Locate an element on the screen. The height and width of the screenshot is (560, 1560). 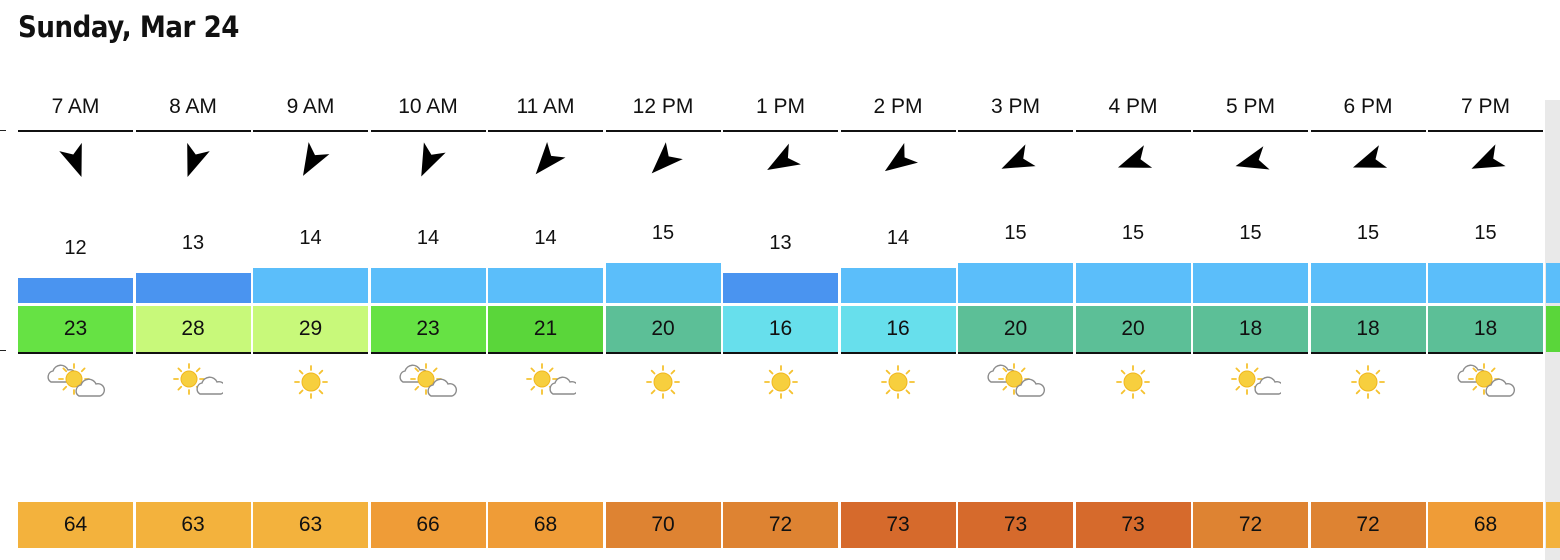
hour-column: 2 PM 14 16 73 is located at coordinates (898, 280).